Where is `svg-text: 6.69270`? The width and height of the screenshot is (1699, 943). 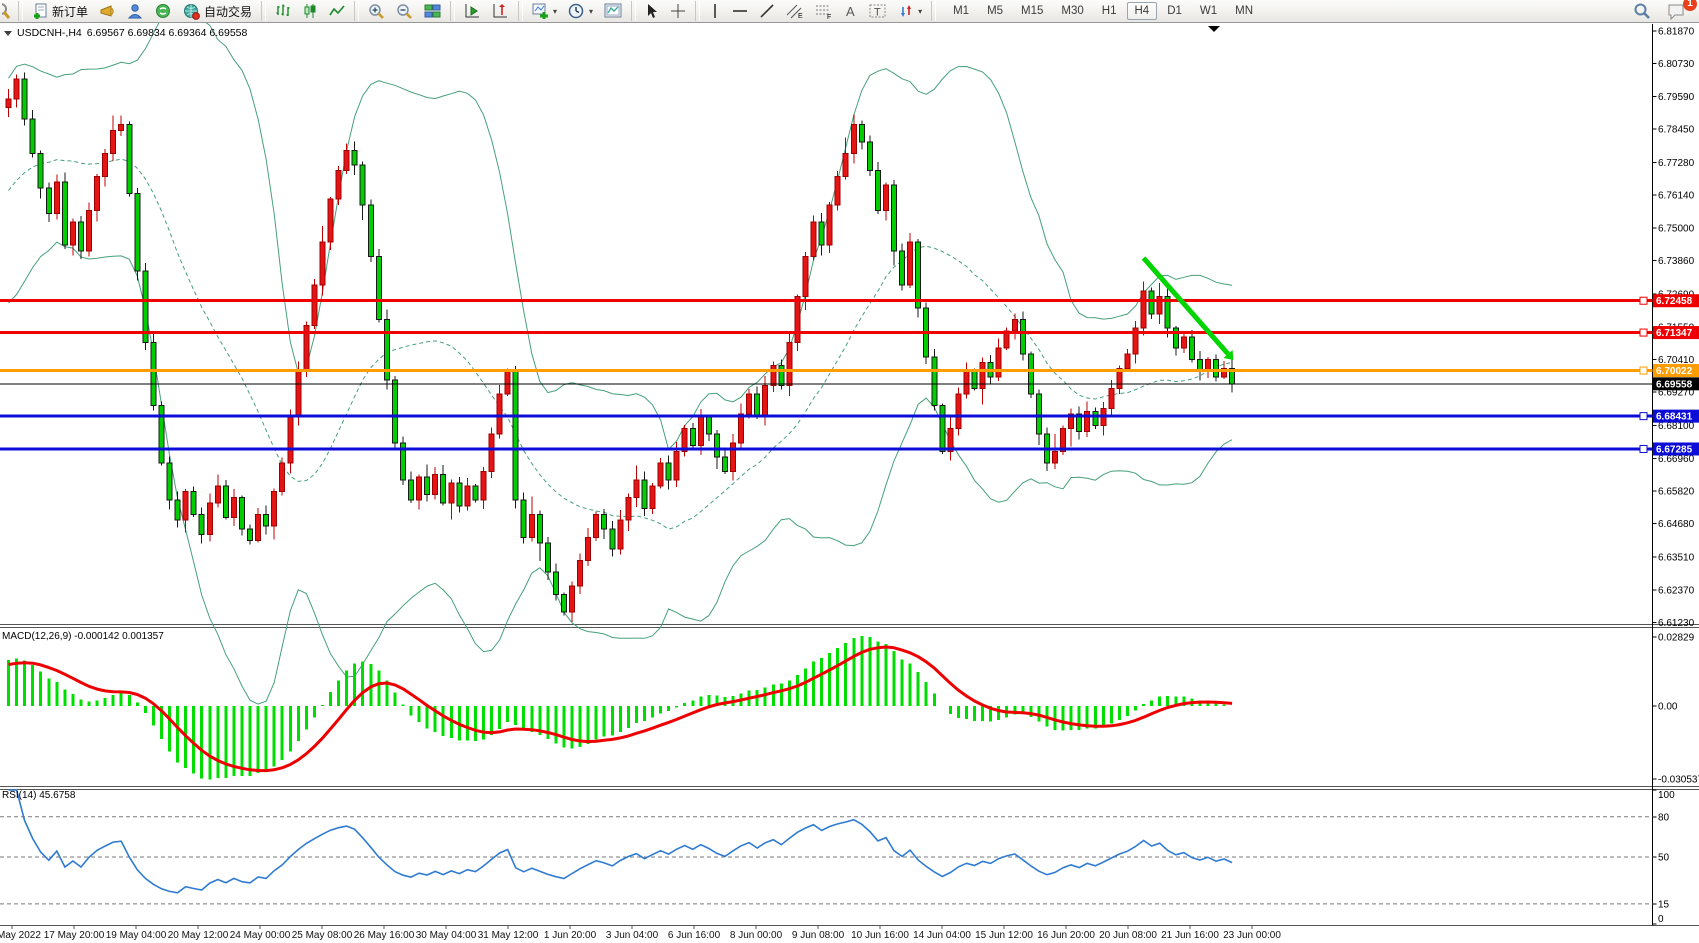 svg-text: 6.69270 is located at coordinates (1676, 393).